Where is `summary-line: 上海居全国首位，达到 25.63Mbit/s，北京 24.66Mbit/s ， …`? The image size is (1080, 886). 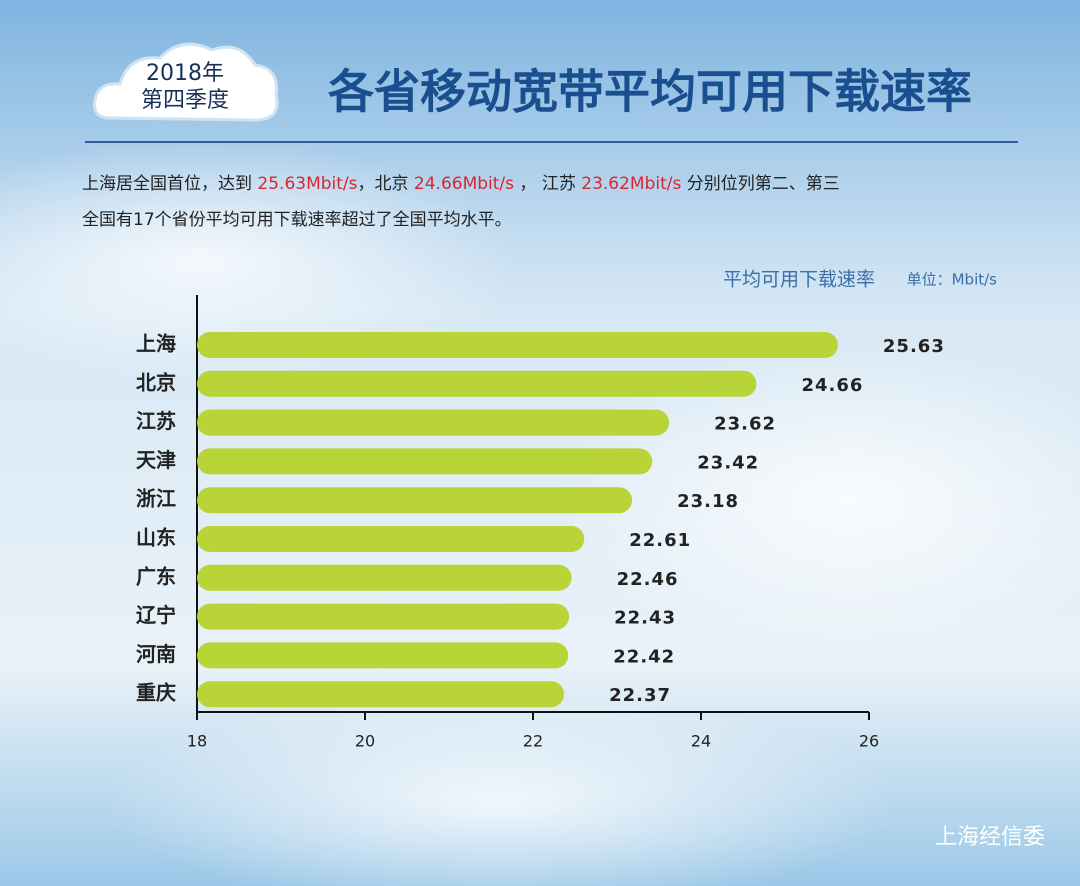
summary-line: 上海居全国首位，达到 25.63Mbit/s，北京 24.66Mbit/s ， … is located at coordinates (461, 184).